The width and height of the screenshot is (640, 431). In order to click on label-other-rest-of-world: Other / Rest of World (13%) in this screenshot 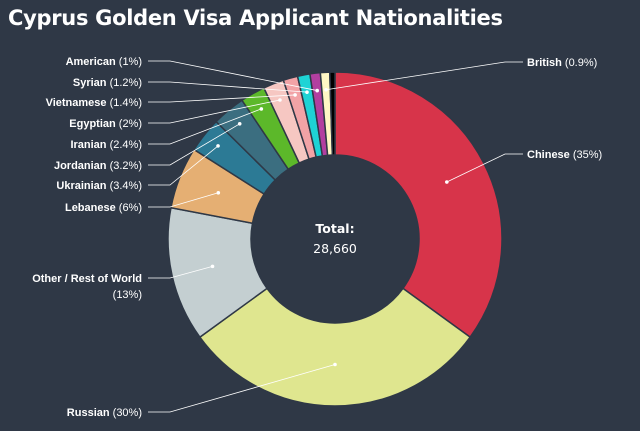, I will do `click(87, 287)`.